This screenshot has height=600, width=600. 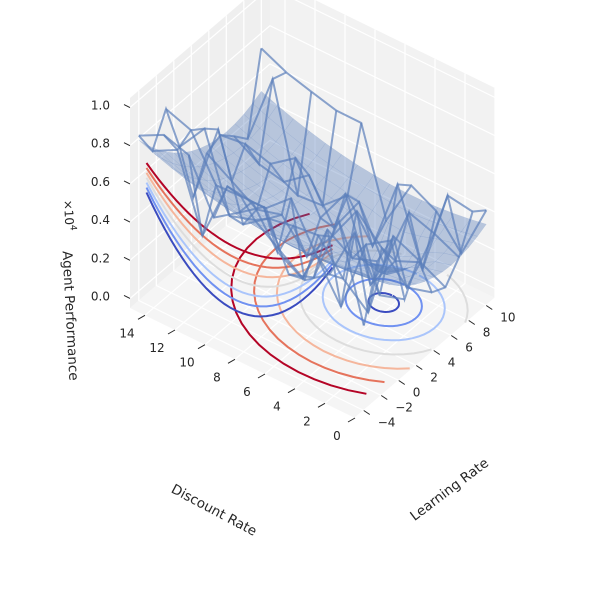 I want to click on z-tick-label: 0.6, so click(x=100, y=182).